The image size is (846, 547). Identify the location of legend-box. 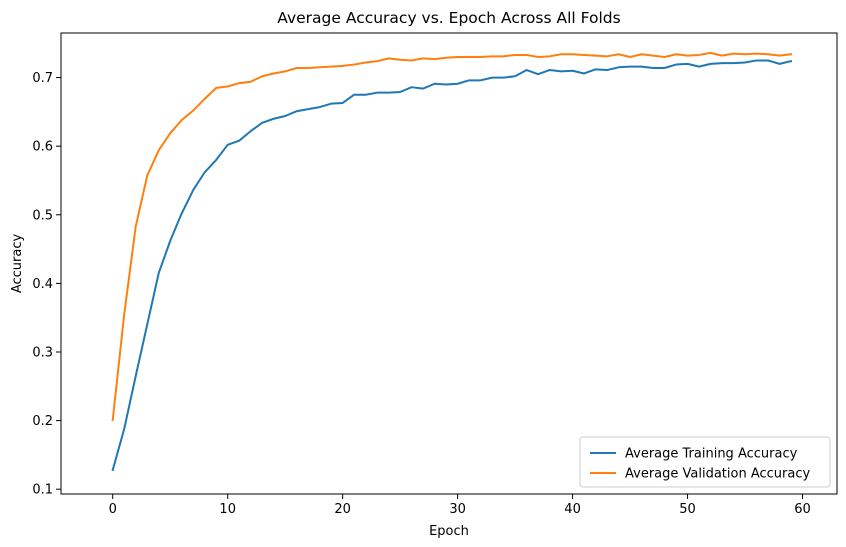
(705, 462).